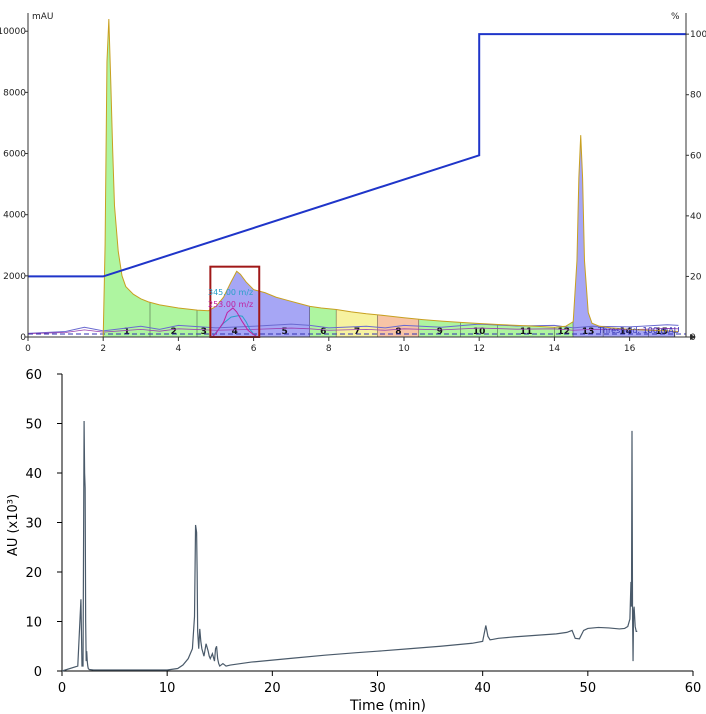 The height and width of the screenshot is (714, 706). Describe the element at coordinates (254, 349) in the screenshot. I see `x-tick-label-3: 6` at that location.